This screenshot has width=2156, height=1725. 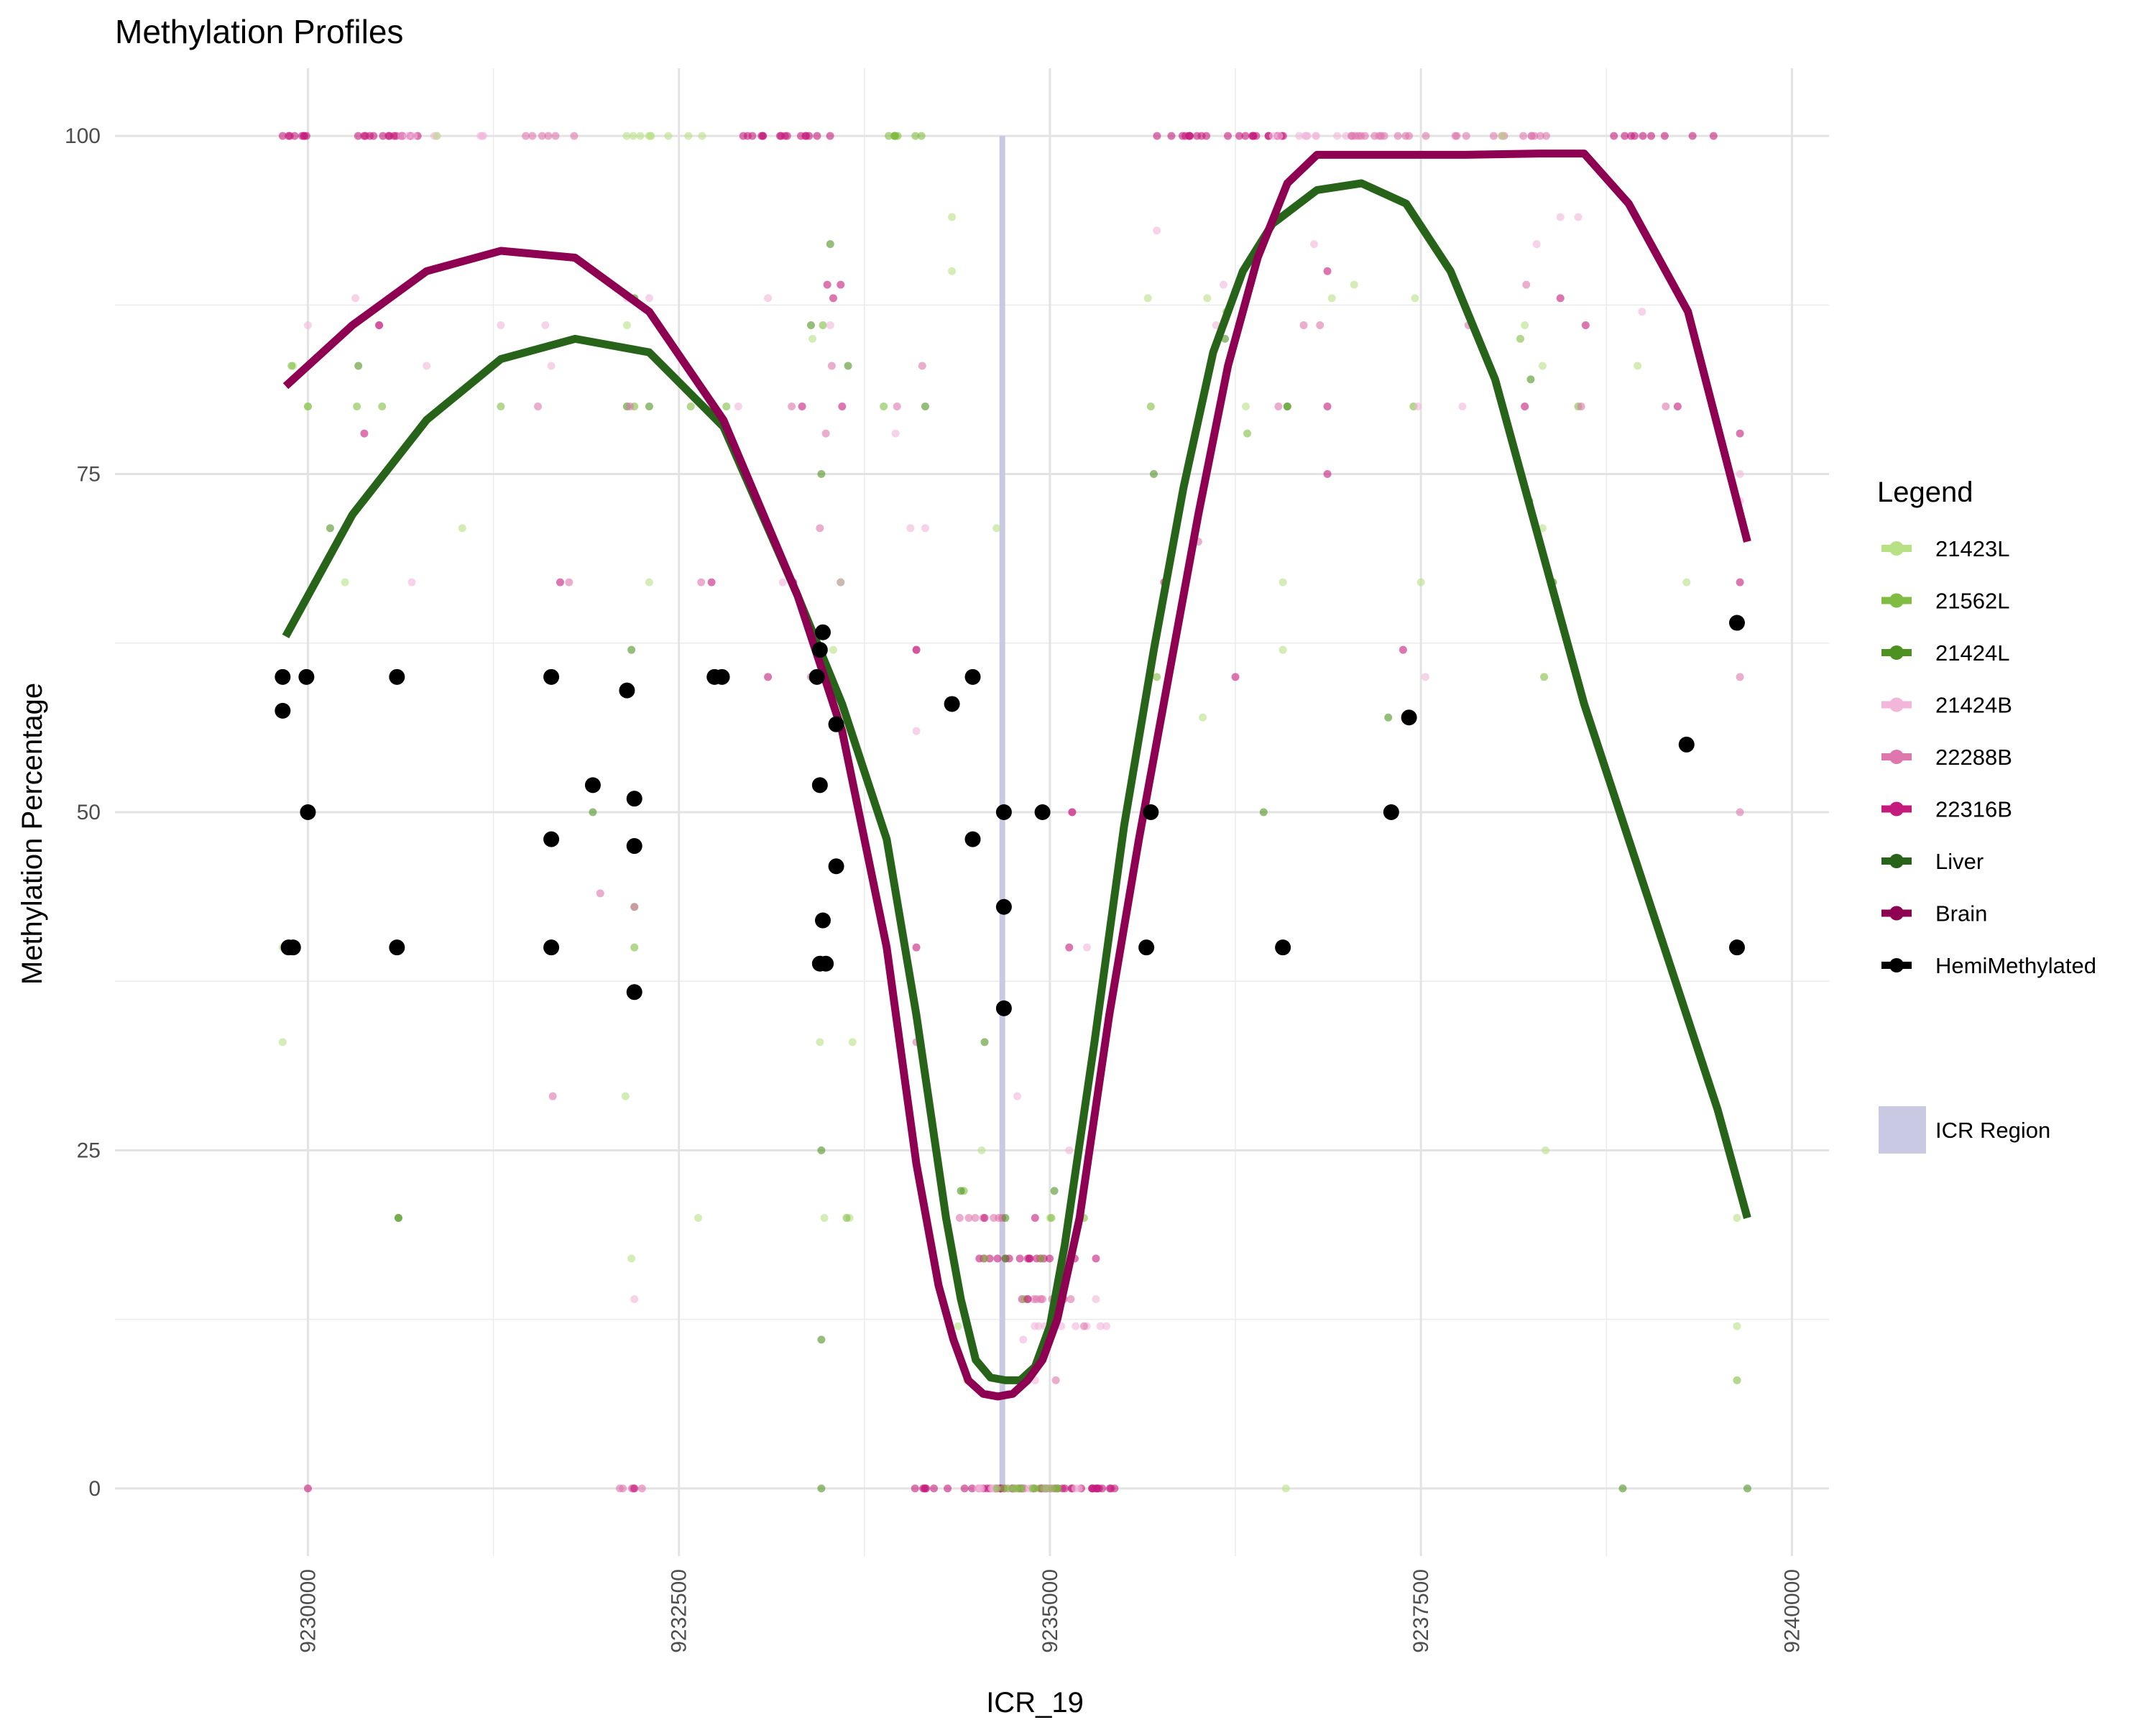 I want to click on y-tick-label: 0, so click(x=94, y=1489).